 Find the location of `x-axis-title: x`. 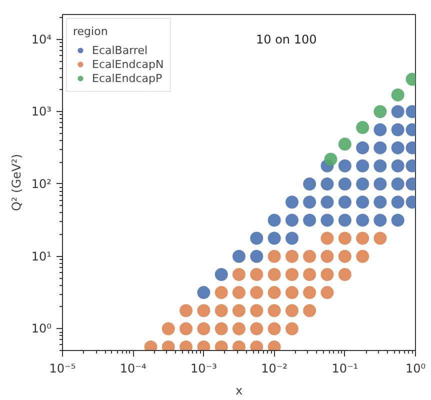

x-axis-title: x is located at coordinates (239, 391).